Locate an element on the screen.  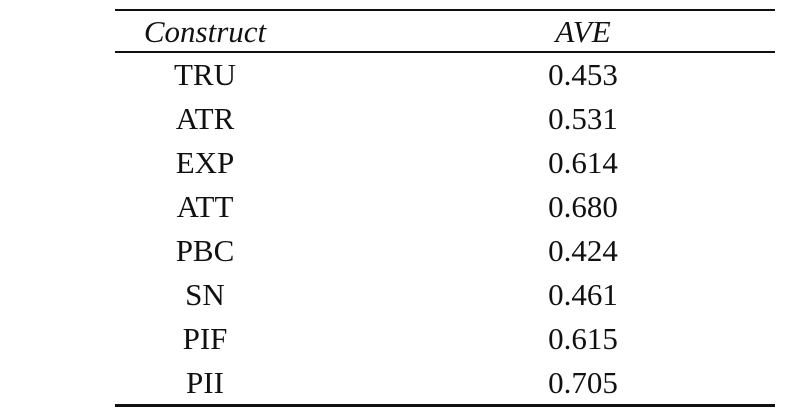
table-cell: 0.615 is located at coordinates (583, 338).